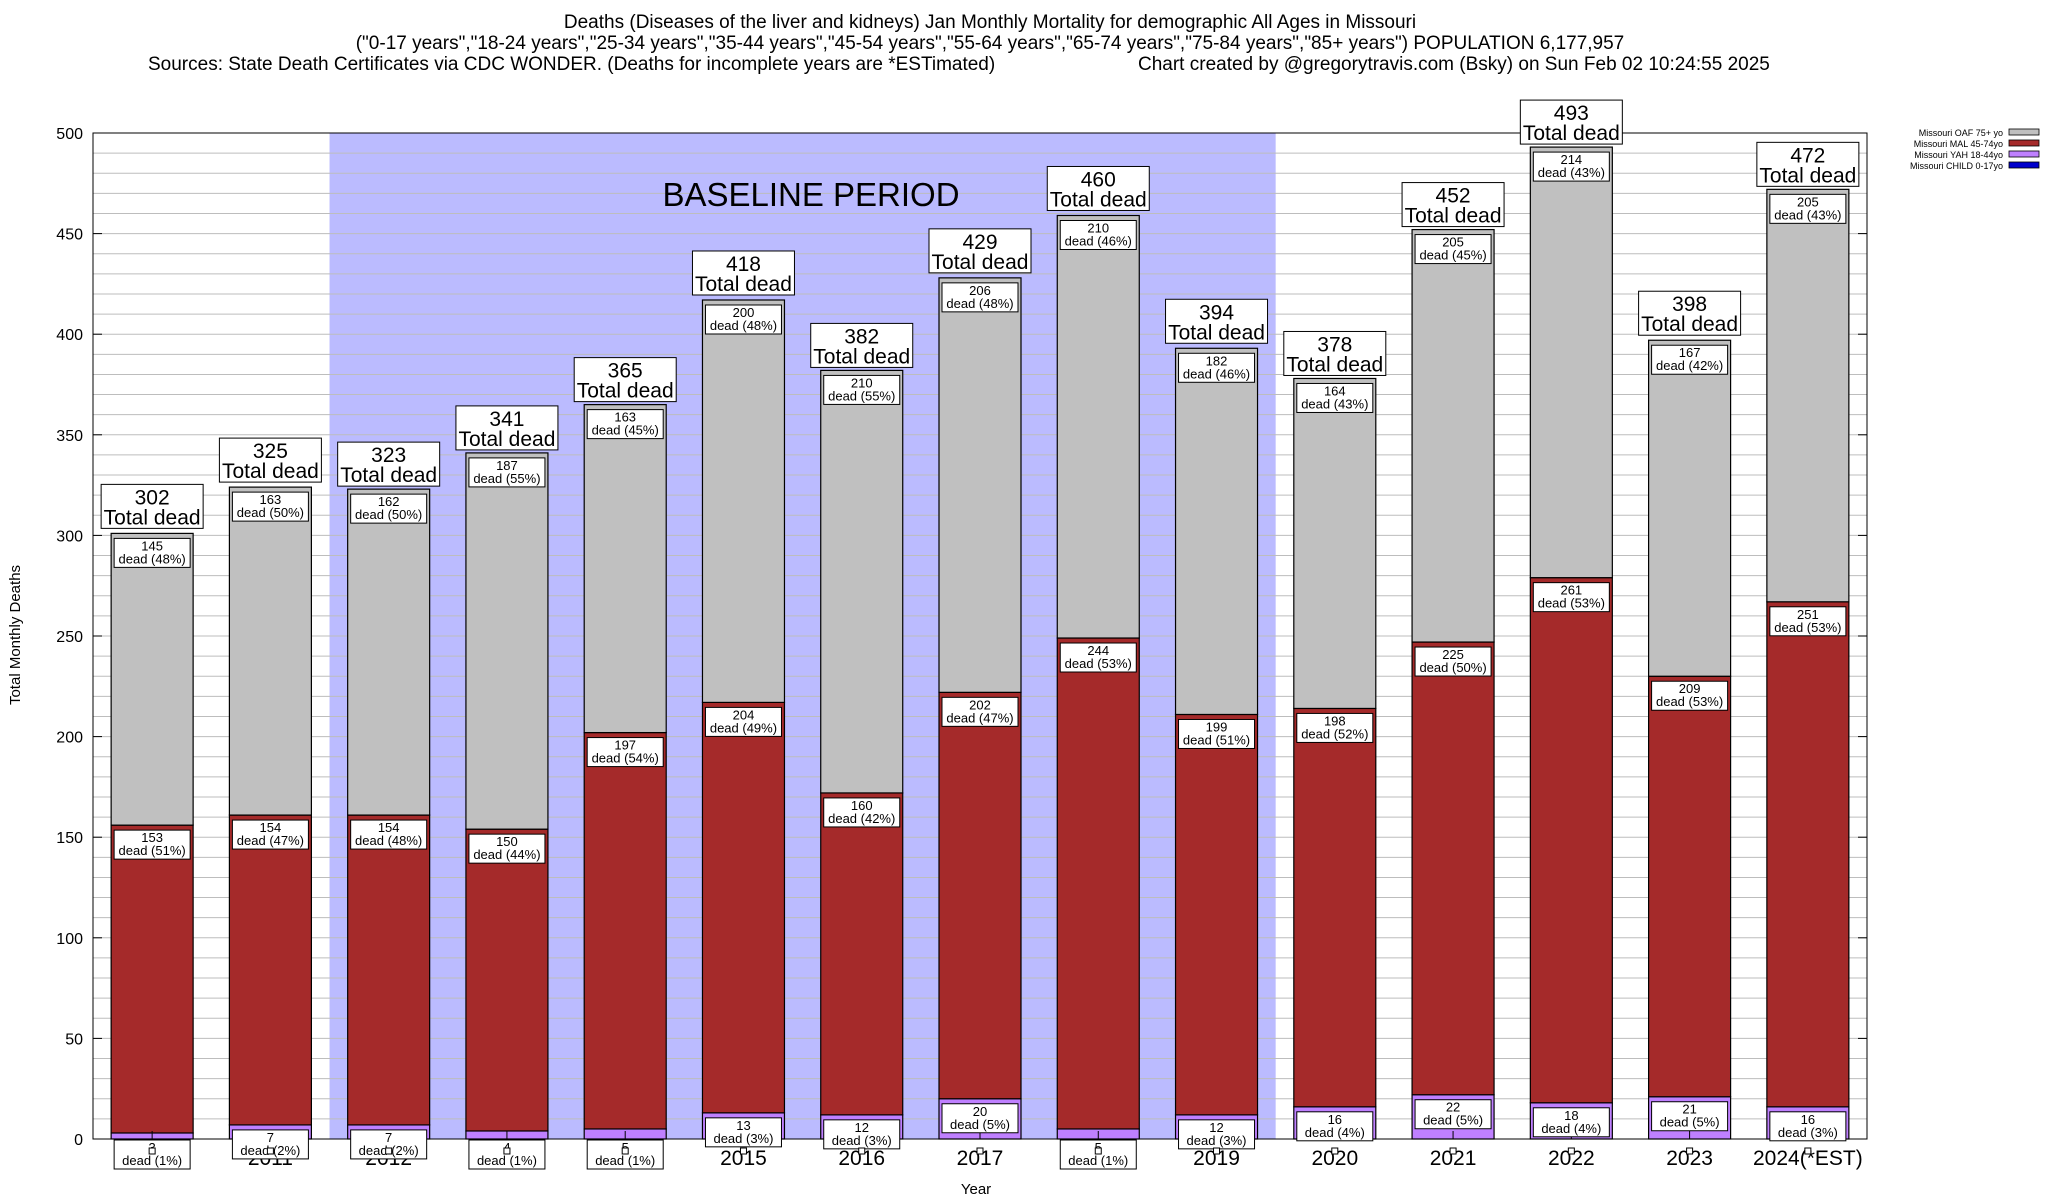  Describe the element at coordinates (625, 430) in the screenshot. I see `segment-label: dead (45%)` at that location.